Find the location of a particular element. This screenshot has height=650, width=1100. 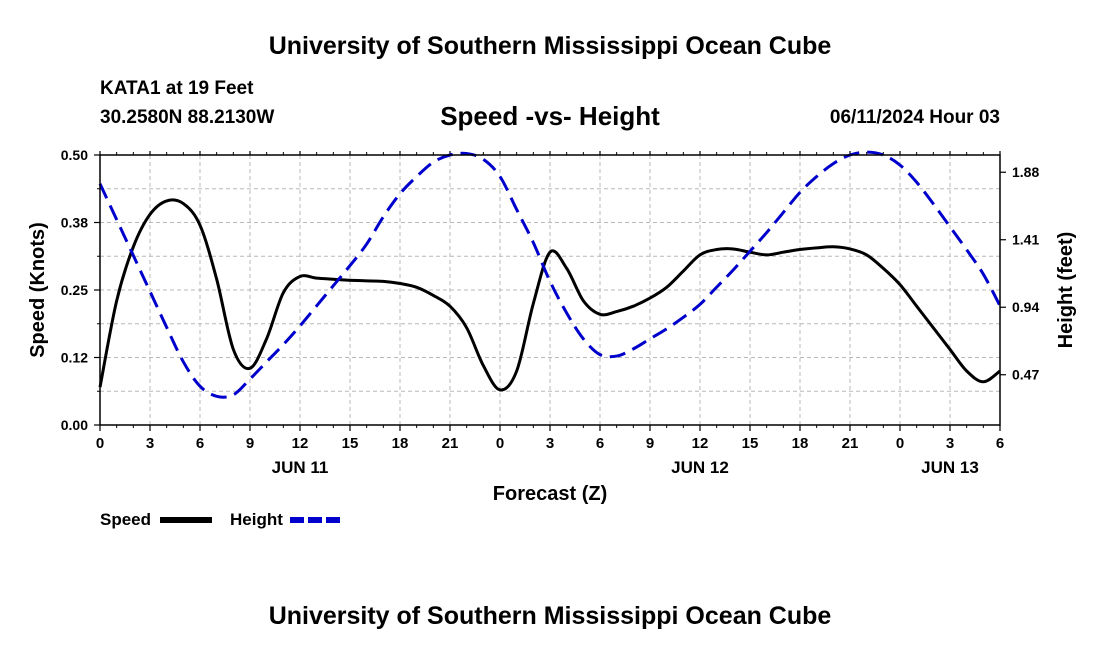

y2-tick-label: 0.47 is located at coordinates (1025, 375).